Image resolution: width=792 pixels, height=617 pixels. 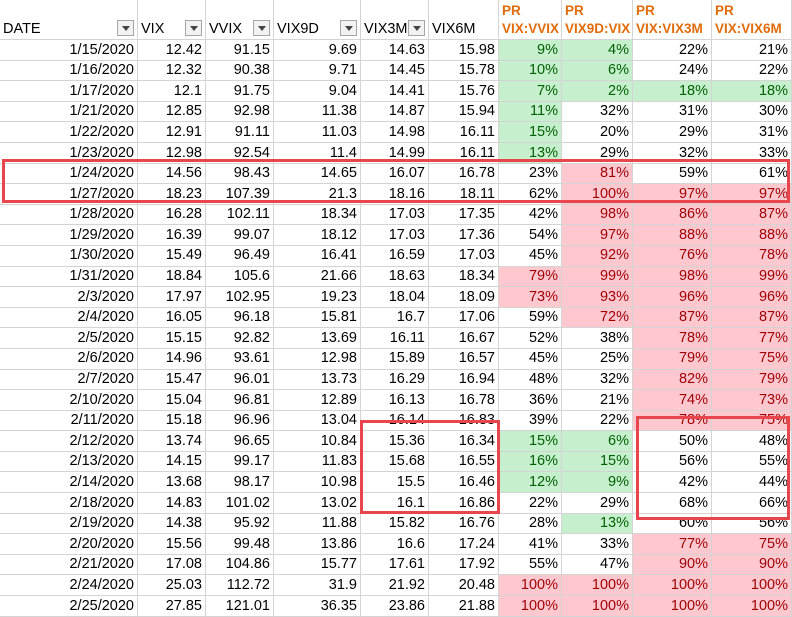 I want to click on table-cell: 6%, so click(x=597, y=441).